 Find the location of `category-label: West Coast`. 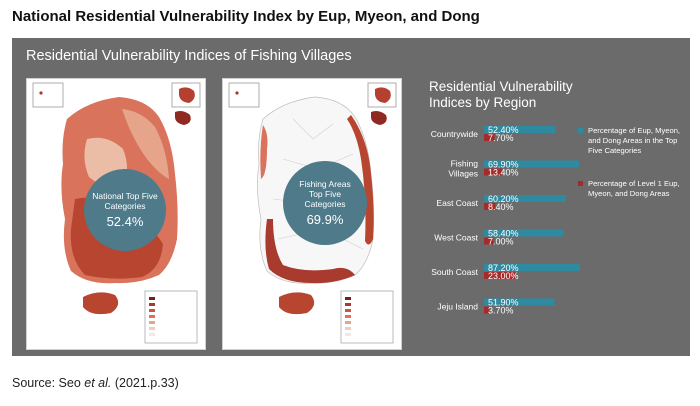

category-label: West Coast is located at coordinates (456, 238).